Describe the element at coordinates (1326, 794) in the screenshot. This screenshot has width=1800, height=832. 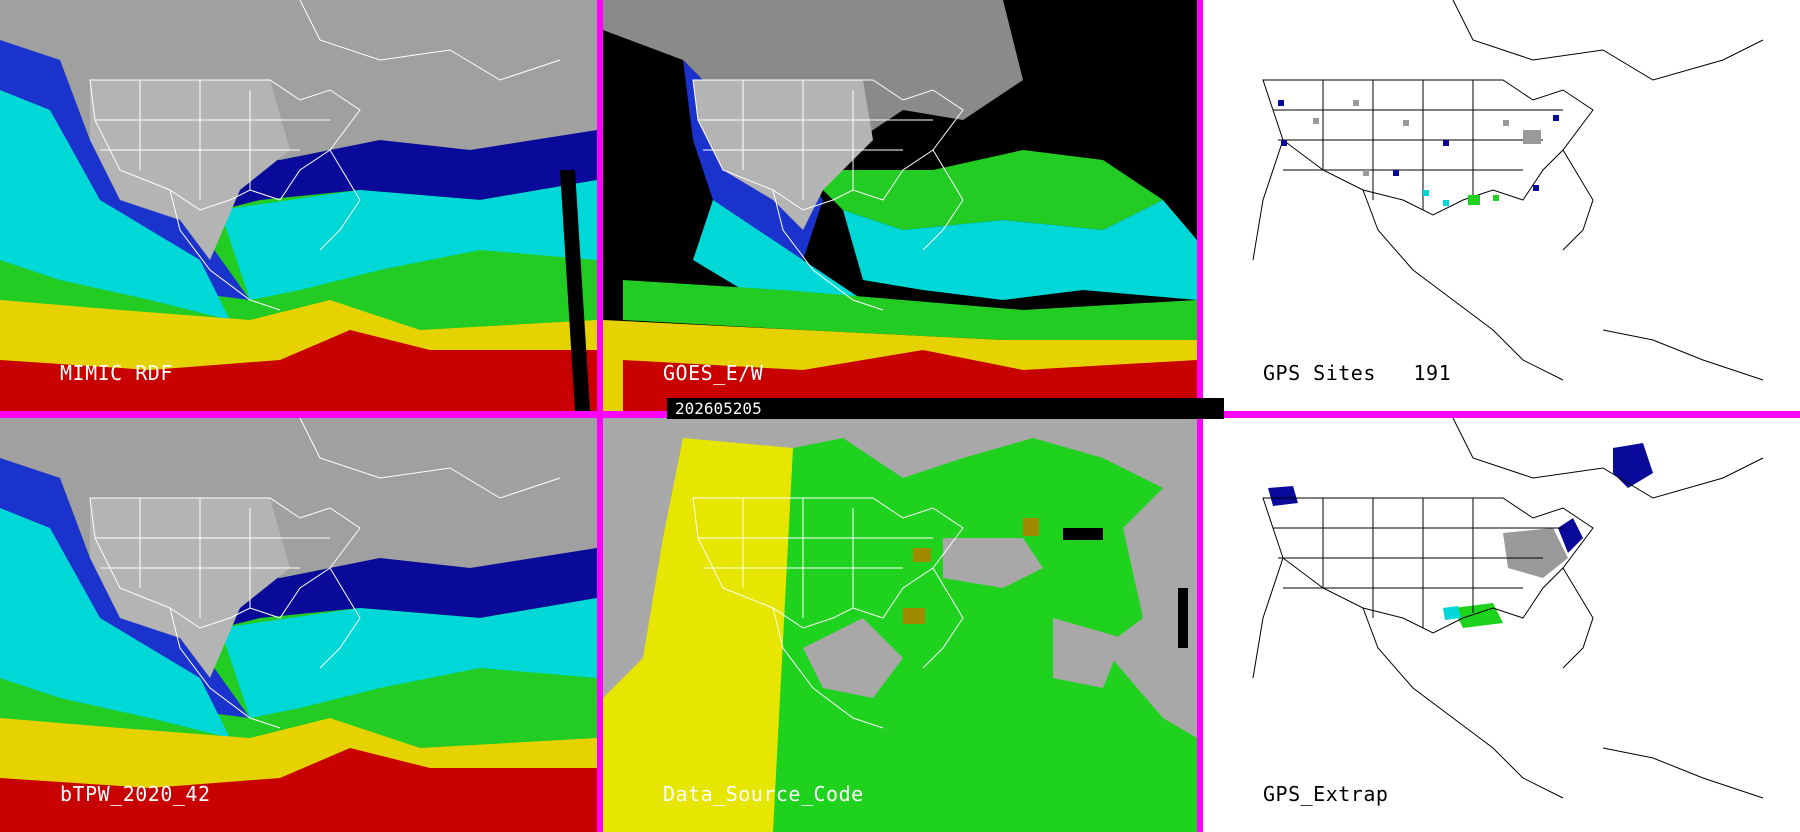
I see `panel-label-gpsx: GPS_Extrap` at that location.